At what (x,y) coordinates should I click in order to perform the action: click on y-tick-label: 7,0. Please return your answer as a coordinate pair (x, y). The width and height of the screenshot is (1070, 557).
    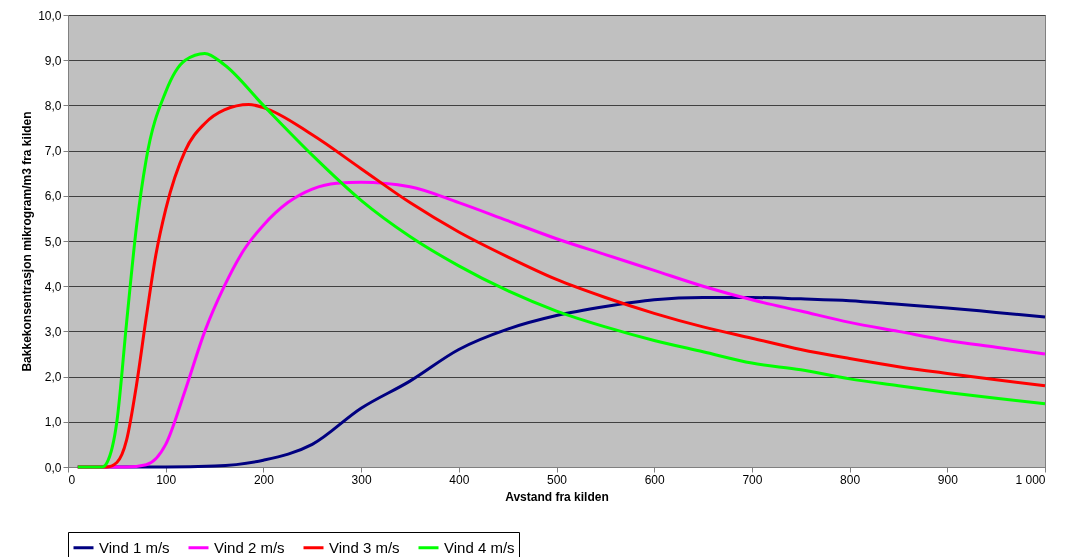
    Looking at the image, I should click on (53, 151).